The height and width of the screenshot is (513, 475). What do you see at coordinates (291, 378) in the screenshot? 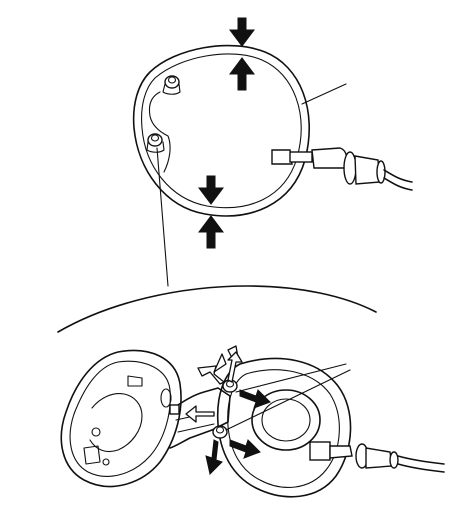
I see `bolt-leader-line-upper` at bounding box center [291, 378].